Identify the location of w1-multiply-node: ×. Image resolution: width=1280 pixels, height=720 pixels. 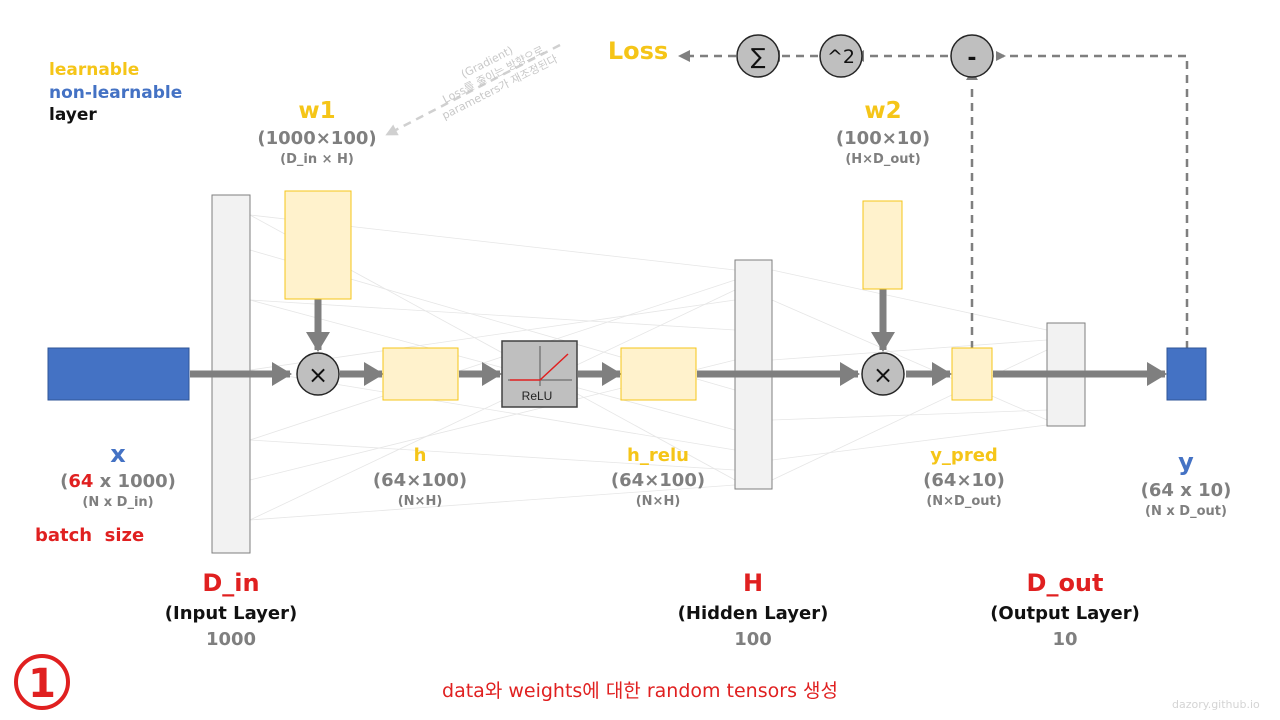
(318, 374).